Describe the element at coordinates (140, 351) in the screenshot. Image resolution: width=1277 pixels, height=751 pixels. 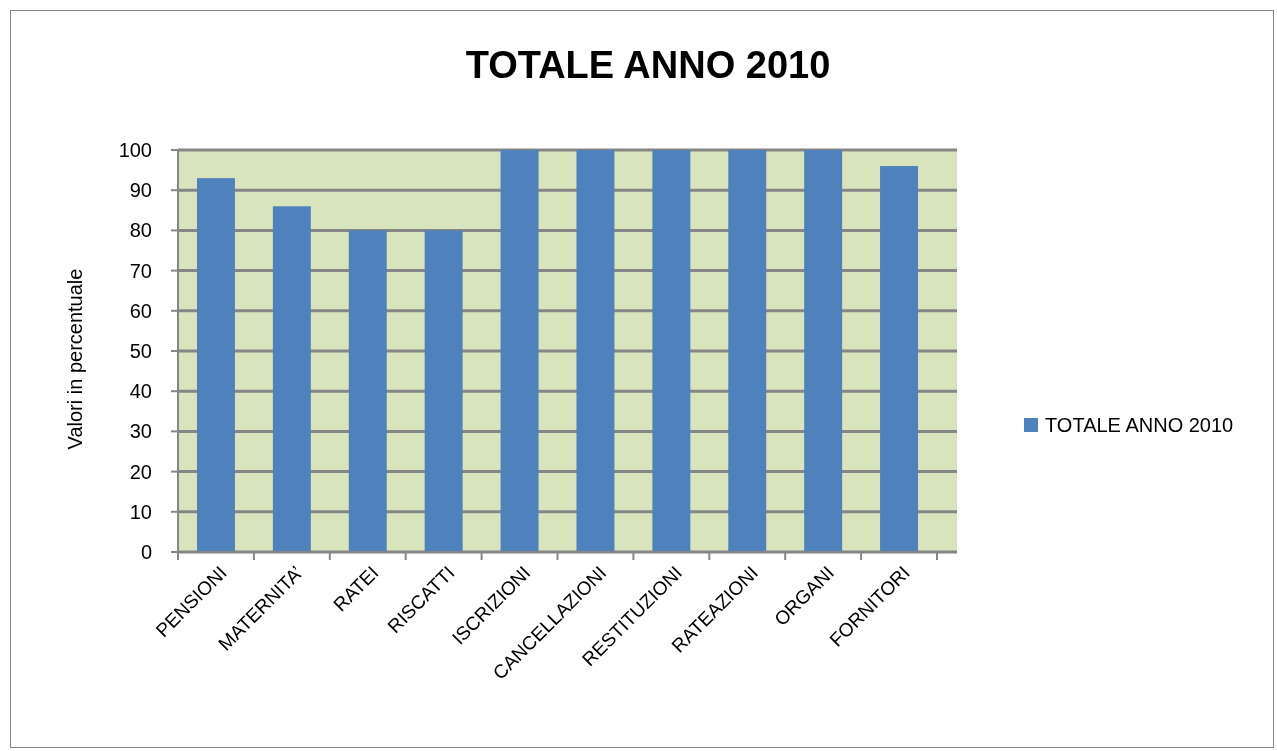
I see `y-tick-label: 50` at that location.